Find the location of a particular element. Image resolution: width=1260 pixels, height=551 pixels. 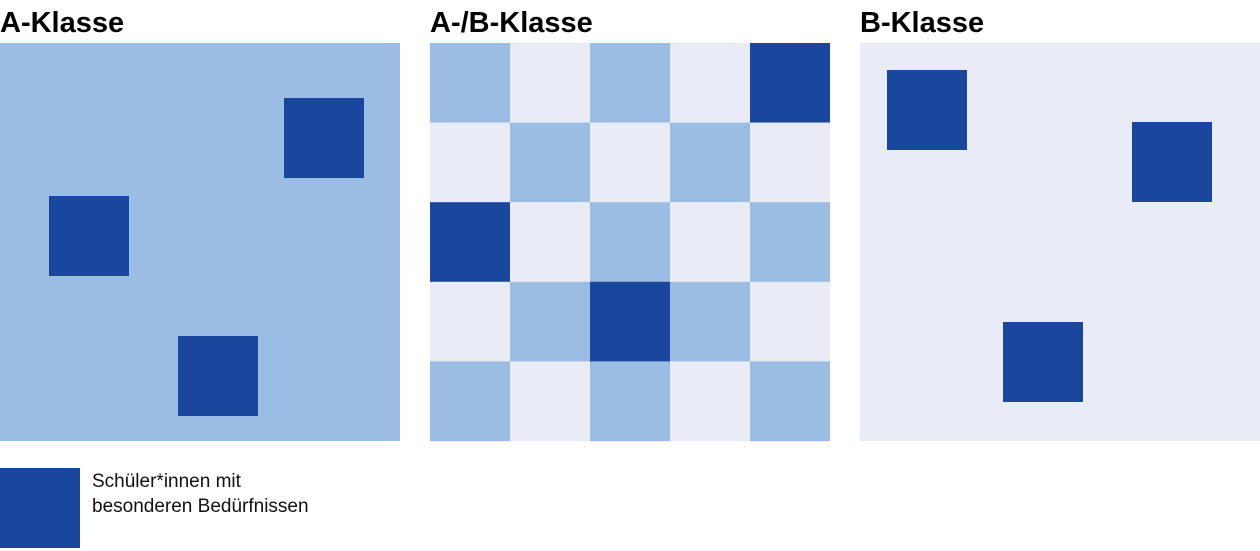

panel-title: B-Klasse is located at coordinates (922, 23).